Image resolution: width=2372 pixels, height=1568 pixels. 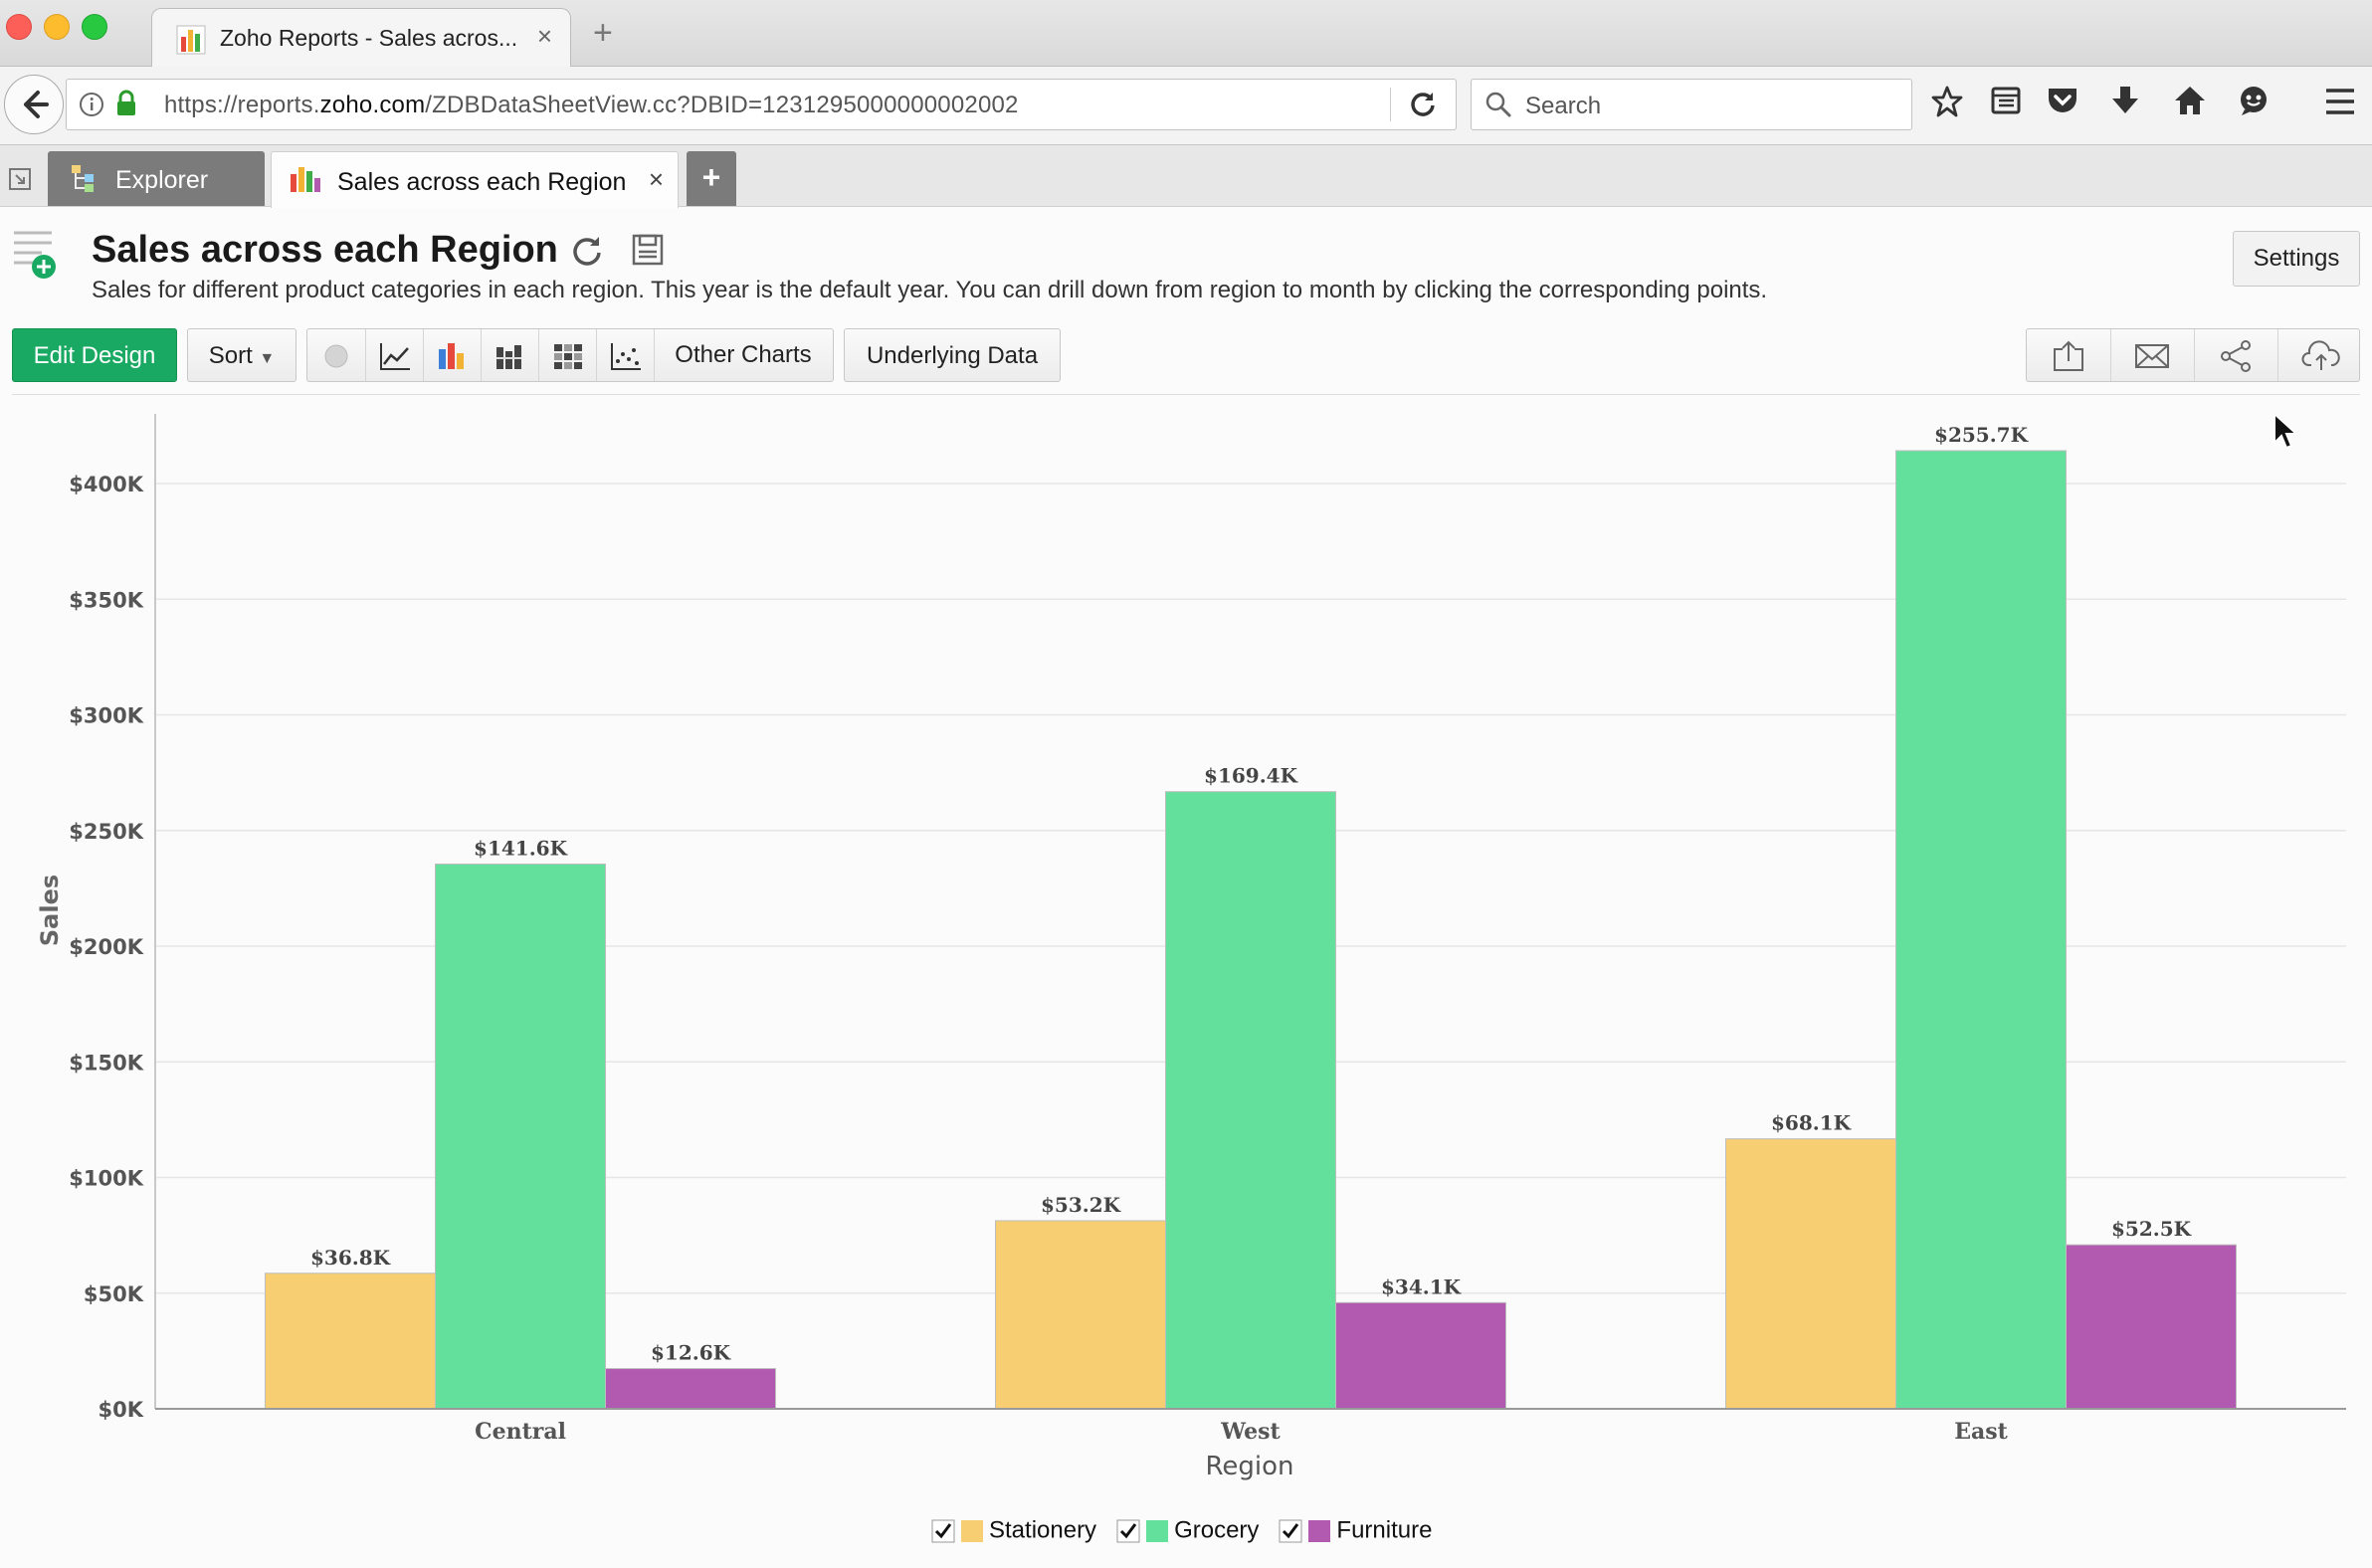 What do you see at coordinates (2069, 355) in the screenshot?
I see `export-button` at bounding box center [2069, 355].